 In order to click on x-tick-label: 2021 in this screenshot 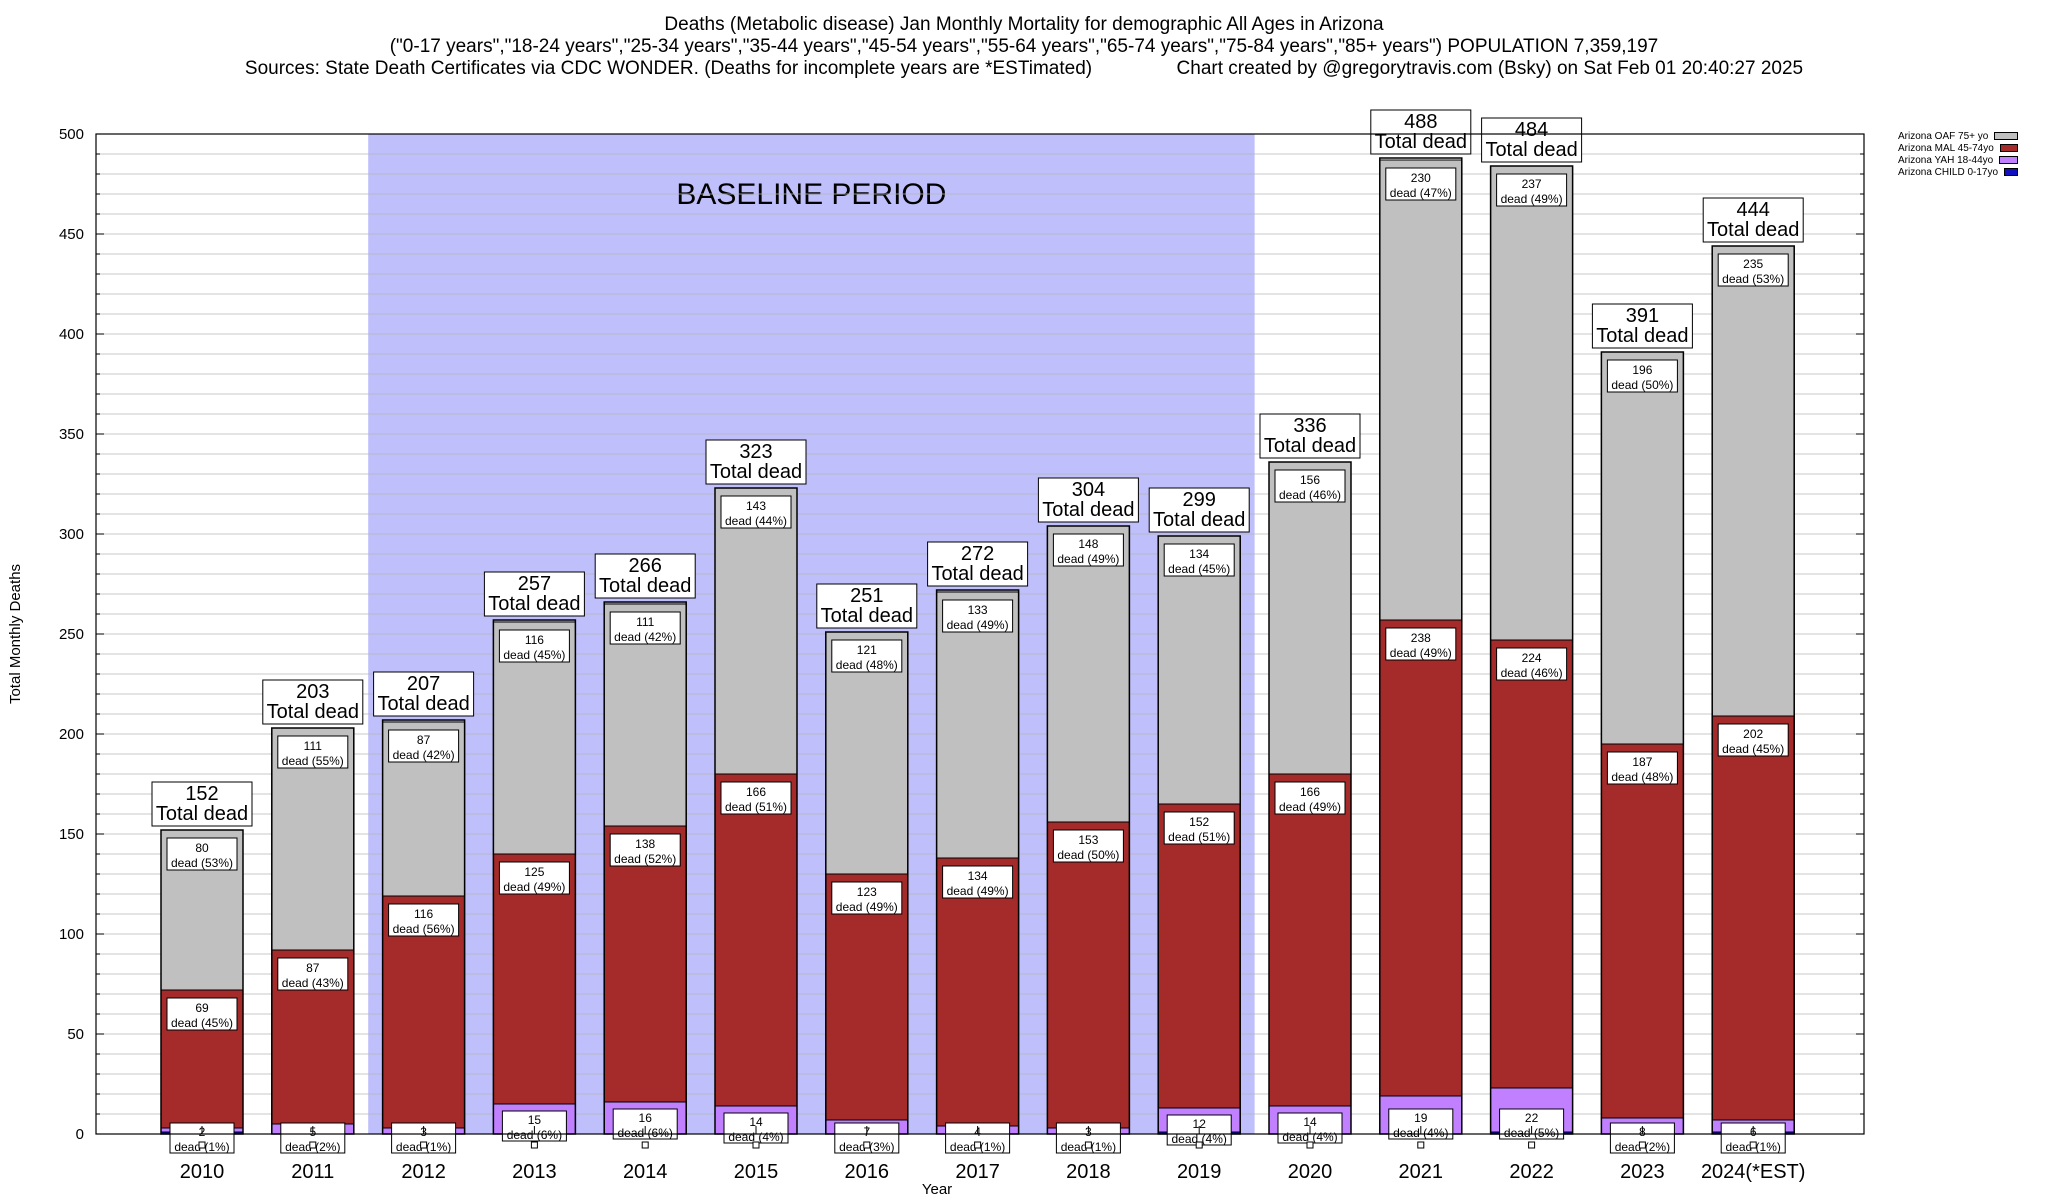, I will do `click(1421, 1172)`.